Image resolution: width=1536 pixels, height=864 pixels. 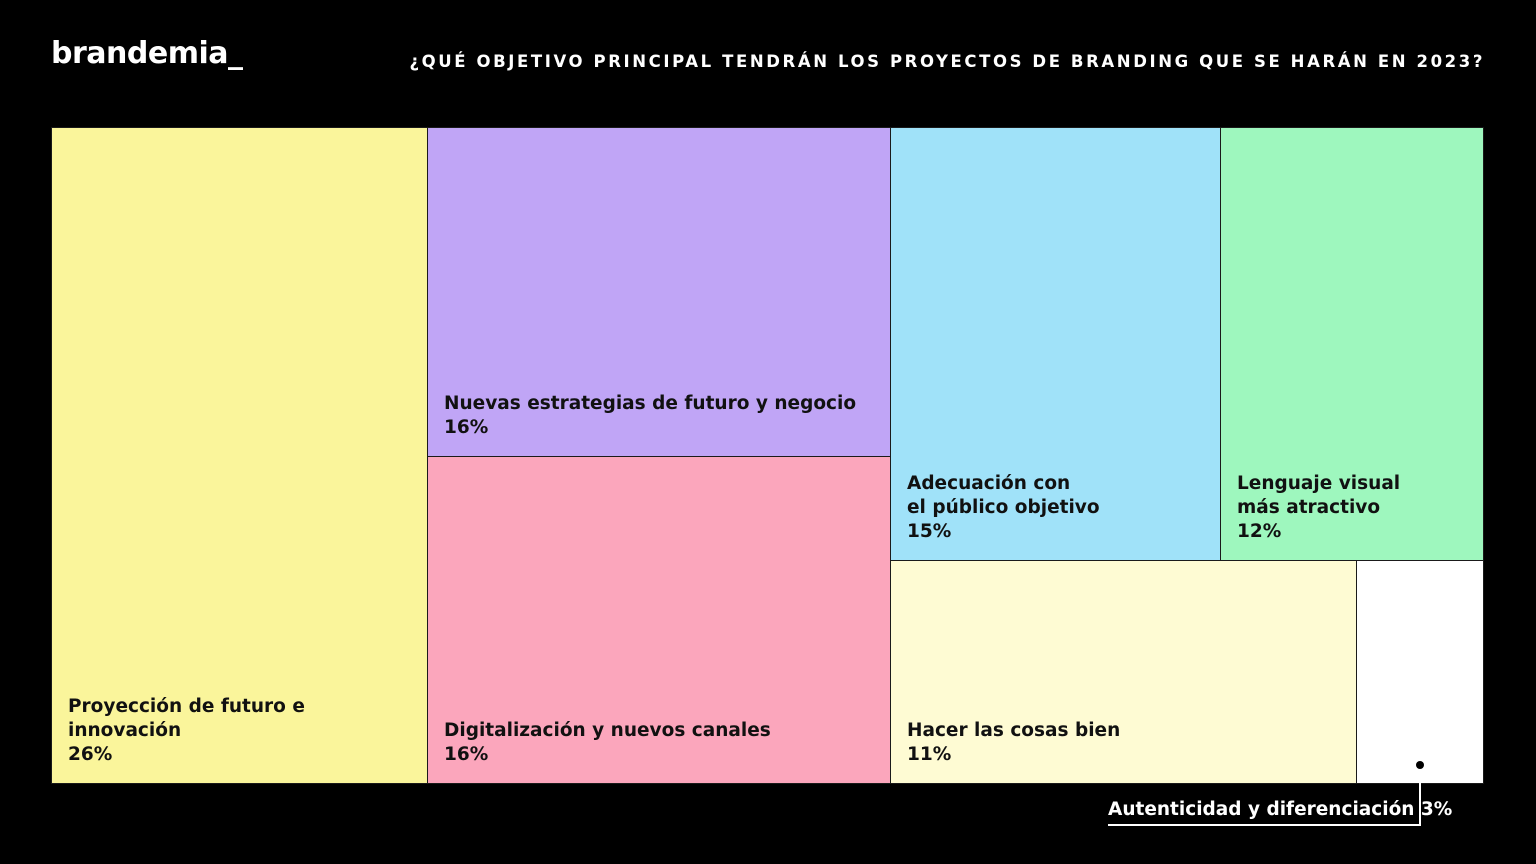 I want to click on callout-label-autenticidad: Autenticidad y diferenciación 3%, so click(x=1280, y=809).